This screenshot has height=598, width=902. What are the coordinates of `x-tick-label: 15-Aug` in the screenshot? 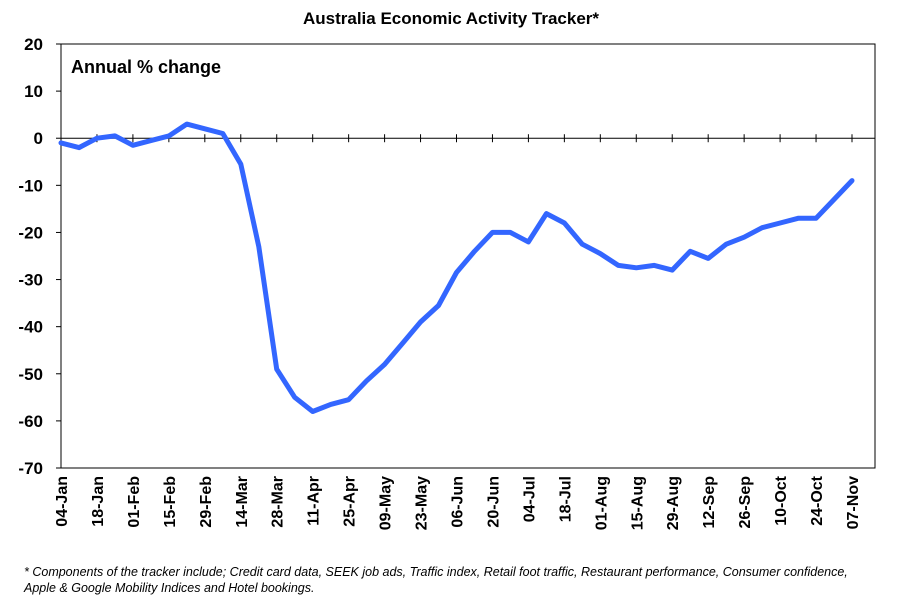 It's located at (637, 503).